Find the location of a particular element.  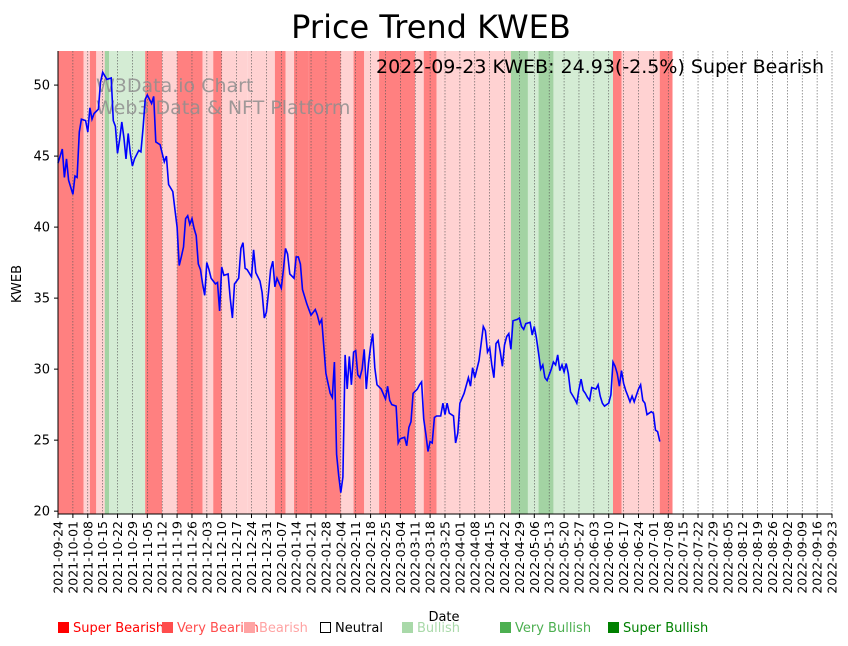

x-tick-label-32: 2022-05-06 is located at coordinates (534, 557).